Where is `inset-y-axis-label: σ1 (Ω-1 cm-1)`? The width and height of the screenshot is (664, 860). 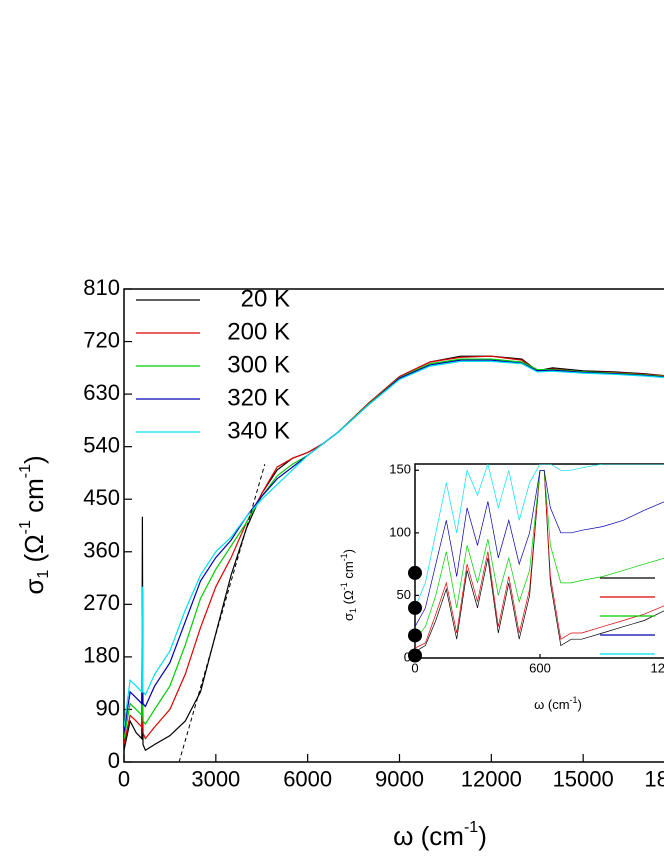
inset-y-axis-label: σ1 (Ω-1 cm-1) is located at coordinates (348, 585).